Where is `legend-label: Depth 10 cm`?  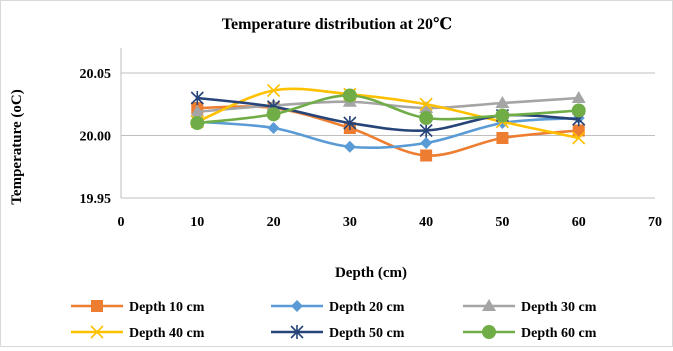
legend-label: Depth 10 cm is located at coordinates (167, 307).